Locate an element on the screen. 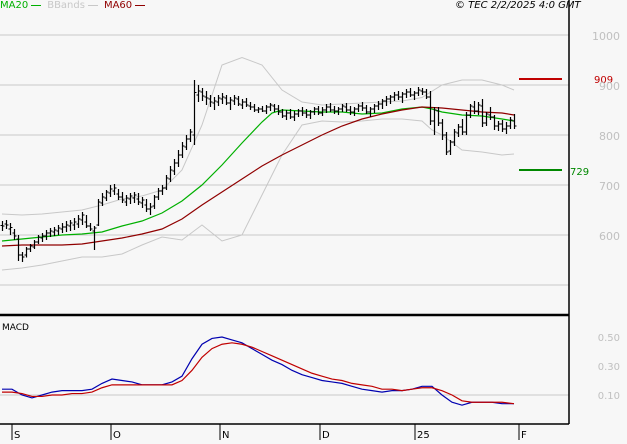 The height and width of the screenshot is (444, 627). x-tick-label: 25 is located at coordinates (423, 435).